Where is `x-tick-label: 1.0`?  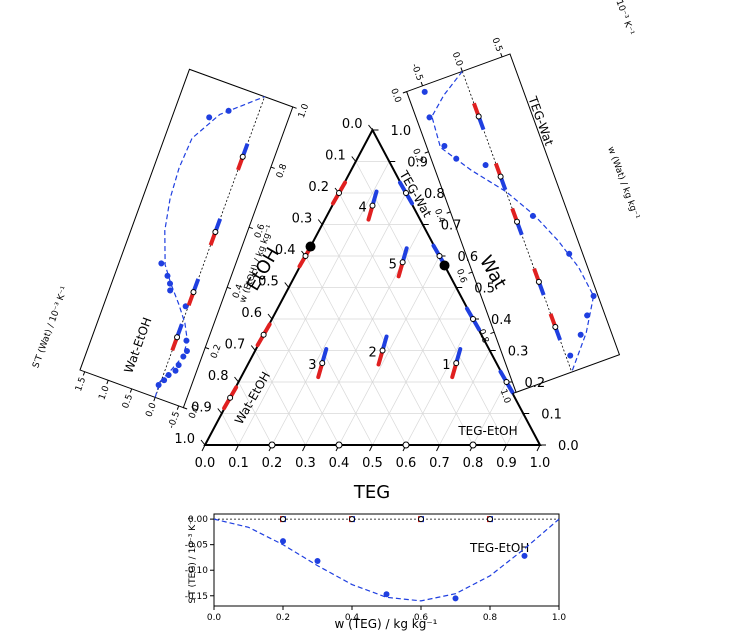
x-tick-label: 1.0 is located at coordinates (505, 396).